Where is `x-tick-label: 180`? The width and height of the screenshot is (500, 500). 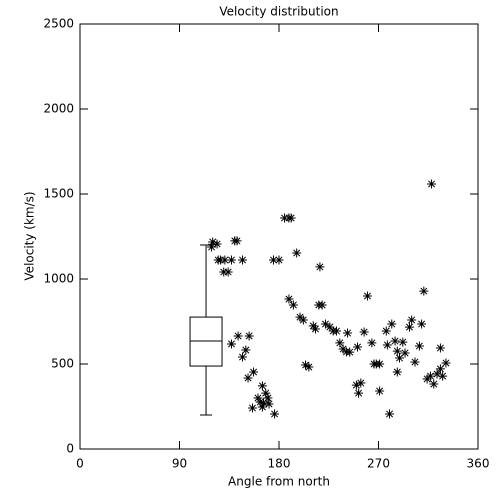
x-tick-label: 180 is located at coordinates (279, 464).